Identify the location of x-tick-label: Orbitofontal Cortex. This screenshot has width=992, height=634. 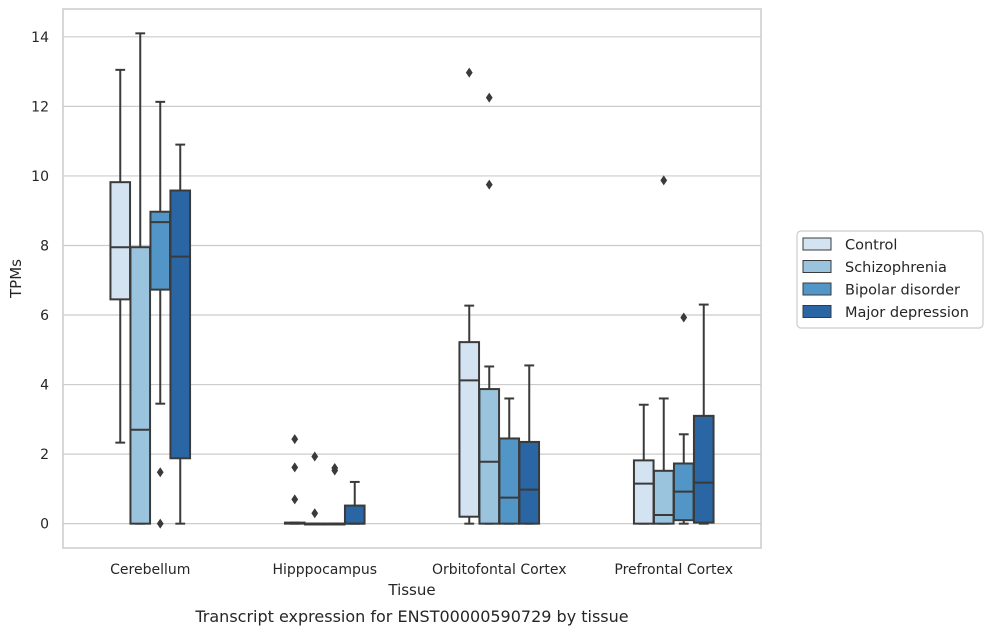
(499, 570).